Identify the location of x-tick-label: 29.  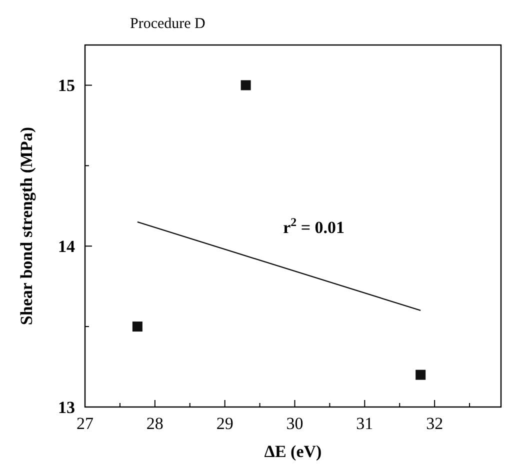
(225, 423).